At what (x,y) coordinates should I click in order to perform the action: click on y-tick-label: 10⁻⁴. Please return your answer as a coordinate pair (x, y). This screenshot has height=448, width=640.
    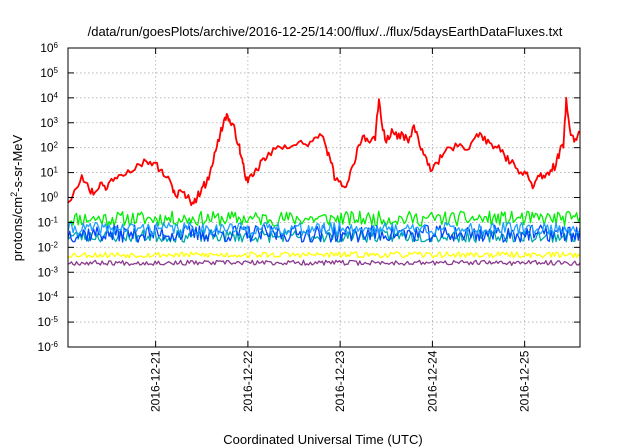
    Looking at the image, I should click on (48, 297).